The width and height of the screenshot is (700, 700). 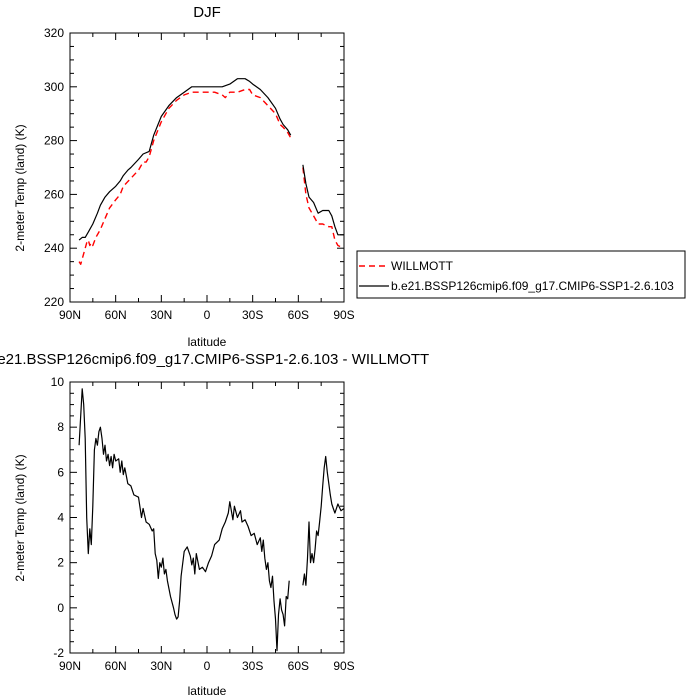 I want to click on bottom-chart-ytick-label: -2, so click(x=58, y=653).